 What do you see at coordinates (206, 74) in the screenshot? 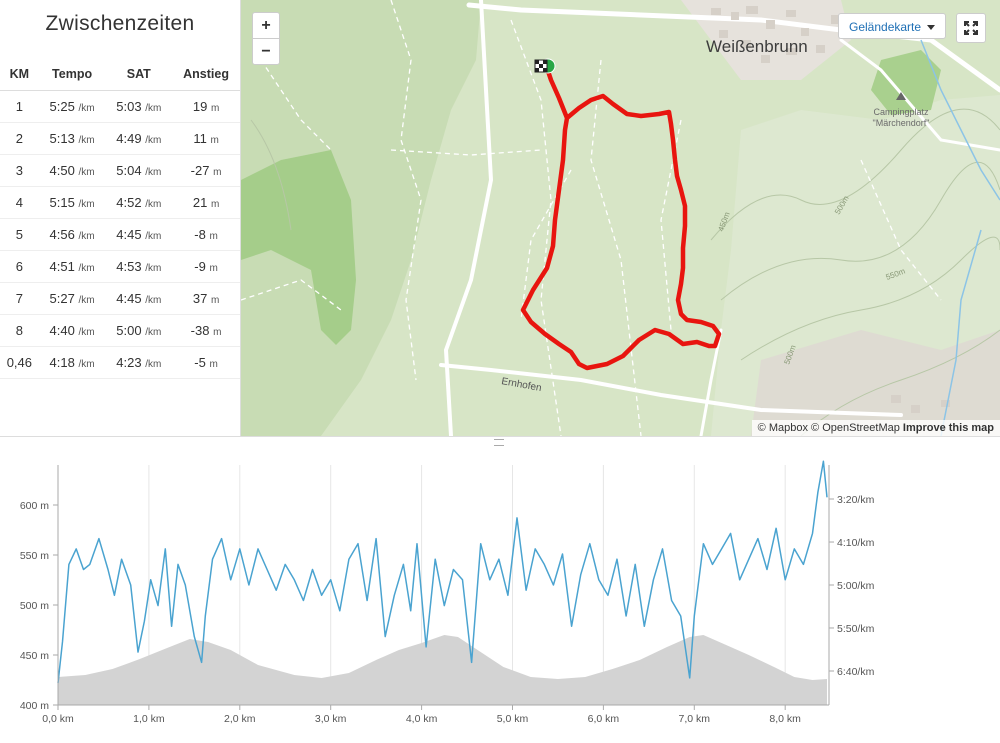
I see `header-anstieg: Anstieg` at bounding box center [206, 74].